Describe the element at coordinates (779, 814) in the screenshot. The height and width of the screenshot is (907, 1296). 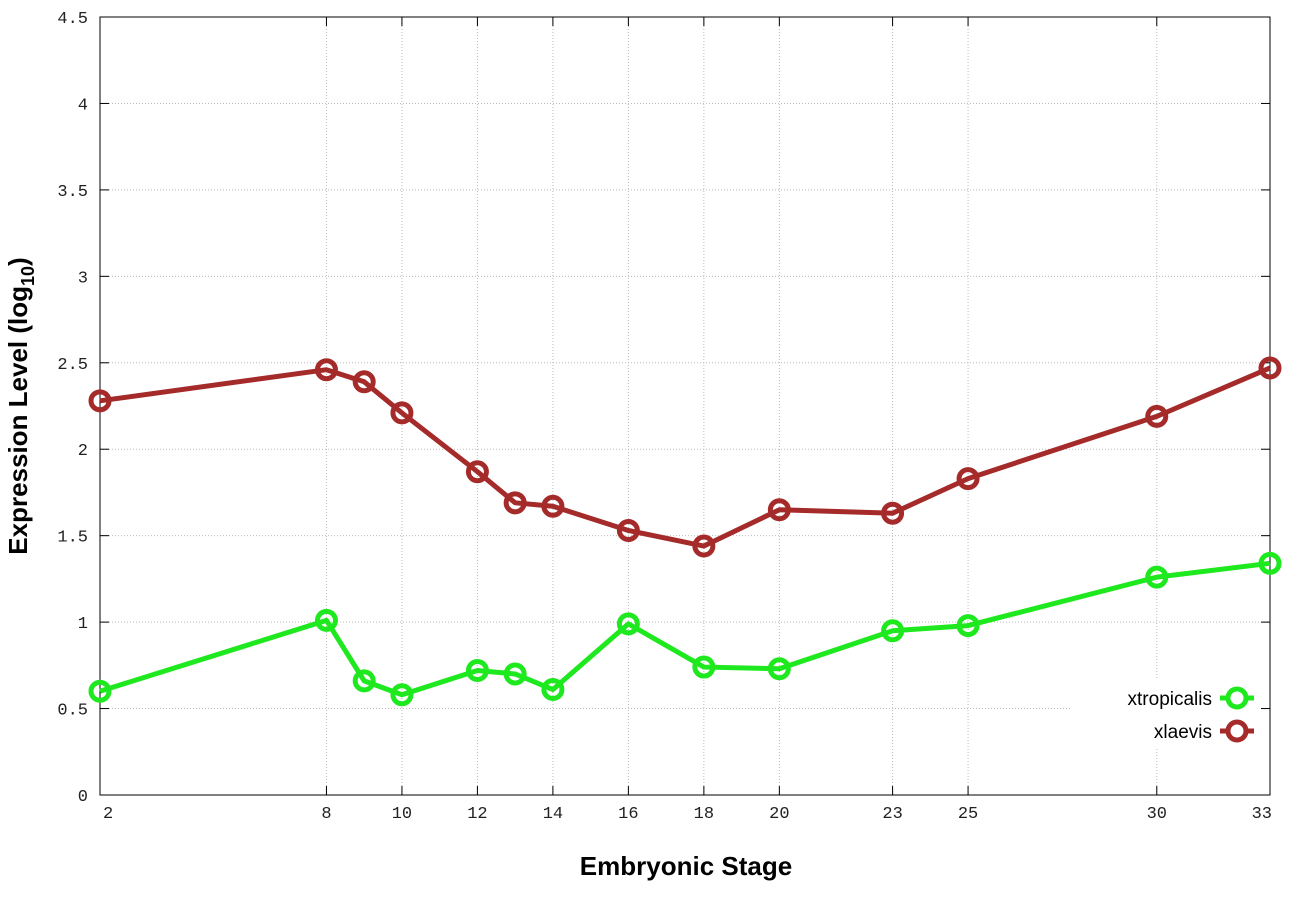
I see `x-tick-label: 20` at that location.